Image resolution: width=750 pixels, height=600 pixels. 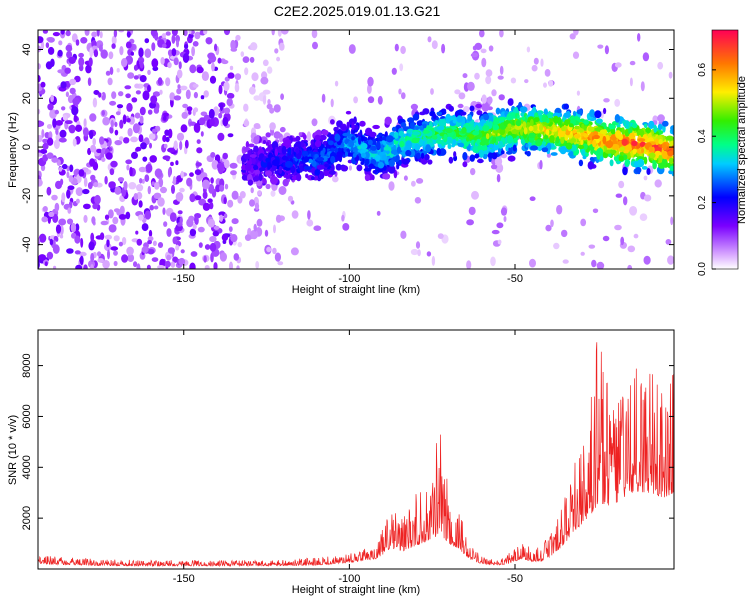 What do you see at coordinates (349, 279) in the screenshot?
I see `x-tick-label: -100` at bounding box center [349, 279].